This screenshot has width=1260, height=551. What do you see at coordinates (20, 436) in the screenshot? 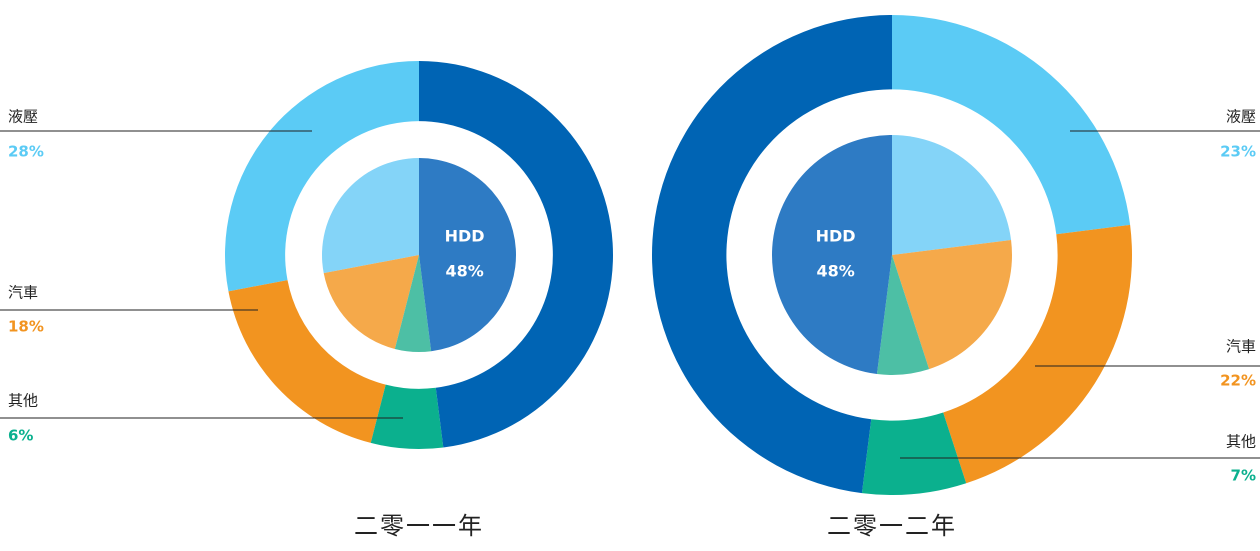
I see `value-label: 6%` at bounding box center [20, 436].